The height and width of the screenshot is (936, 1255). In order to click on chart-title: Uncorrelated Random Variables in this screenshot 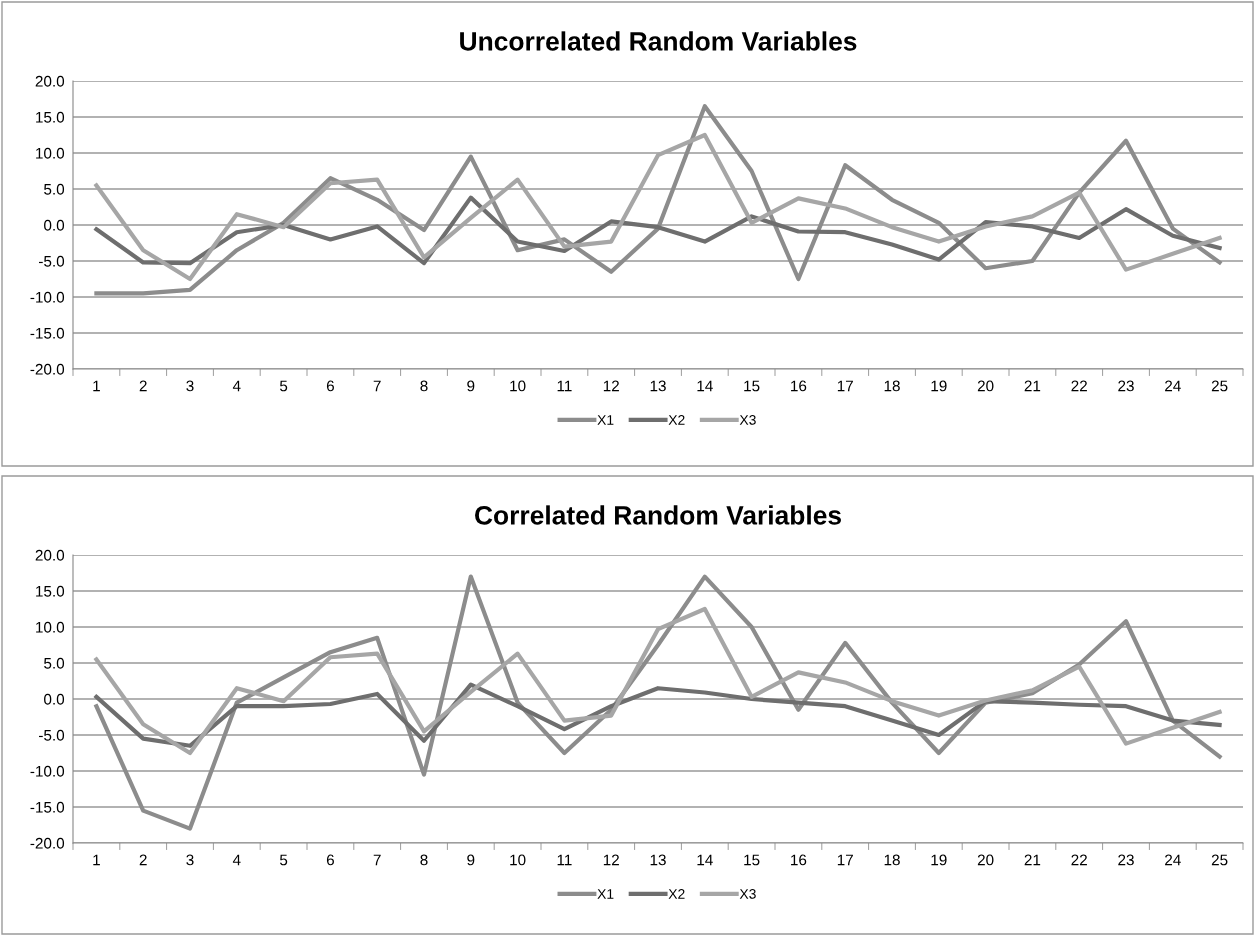, I will do `click(658, 41)`.